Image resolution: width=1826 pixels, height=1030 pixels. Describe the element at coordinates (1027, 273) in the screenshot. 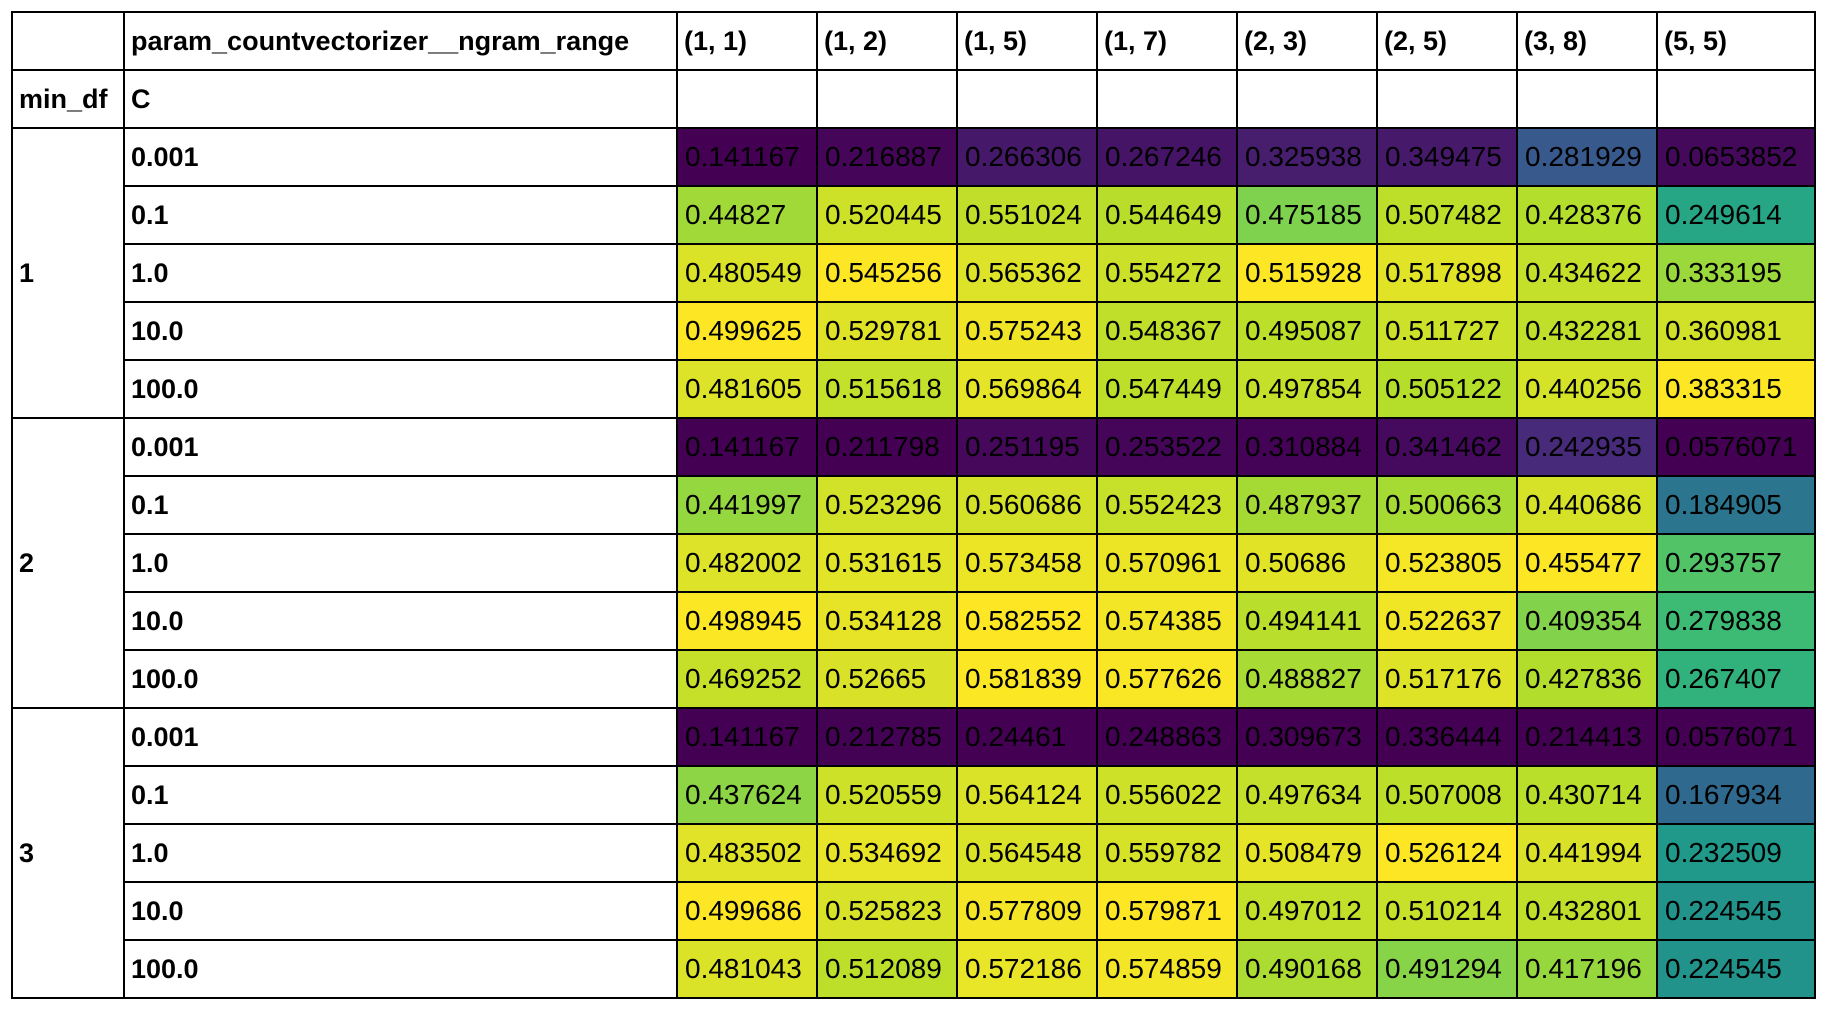

I see `score-cell: 0.565362` at that location.